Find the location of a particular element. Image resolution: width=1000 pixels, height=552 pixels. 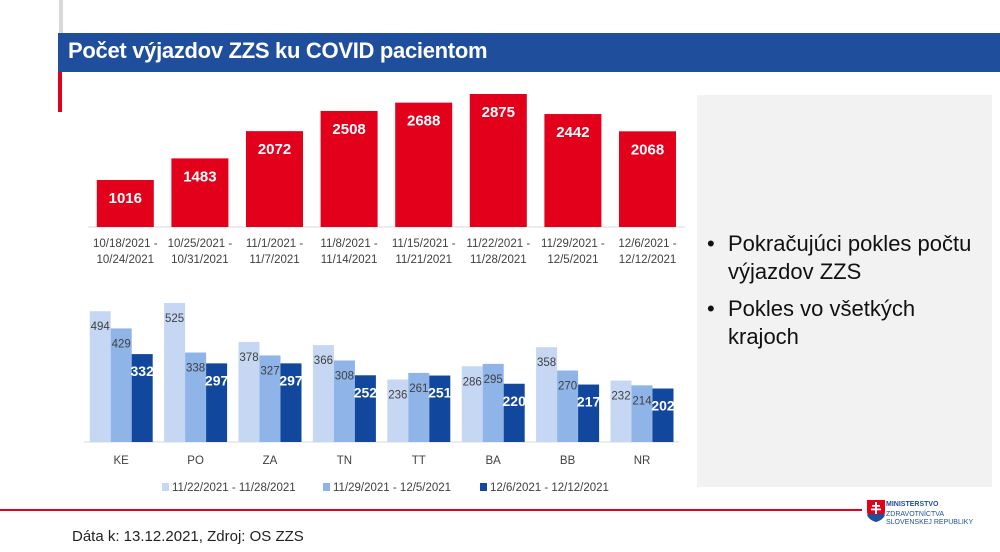

bullet-text: Pokračujúci pokles počtu výjazdov ZZS is located at coordinates (850, 257).